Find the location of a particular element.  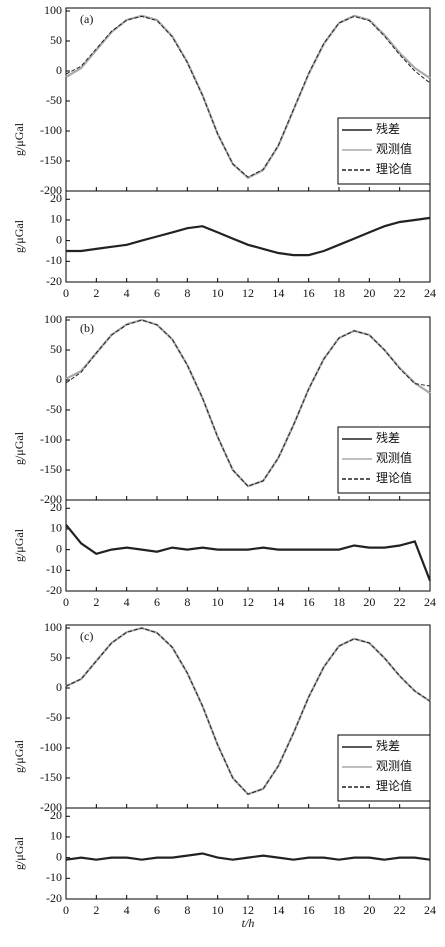

panel-label: (c) is located at coordinates (86, 636).